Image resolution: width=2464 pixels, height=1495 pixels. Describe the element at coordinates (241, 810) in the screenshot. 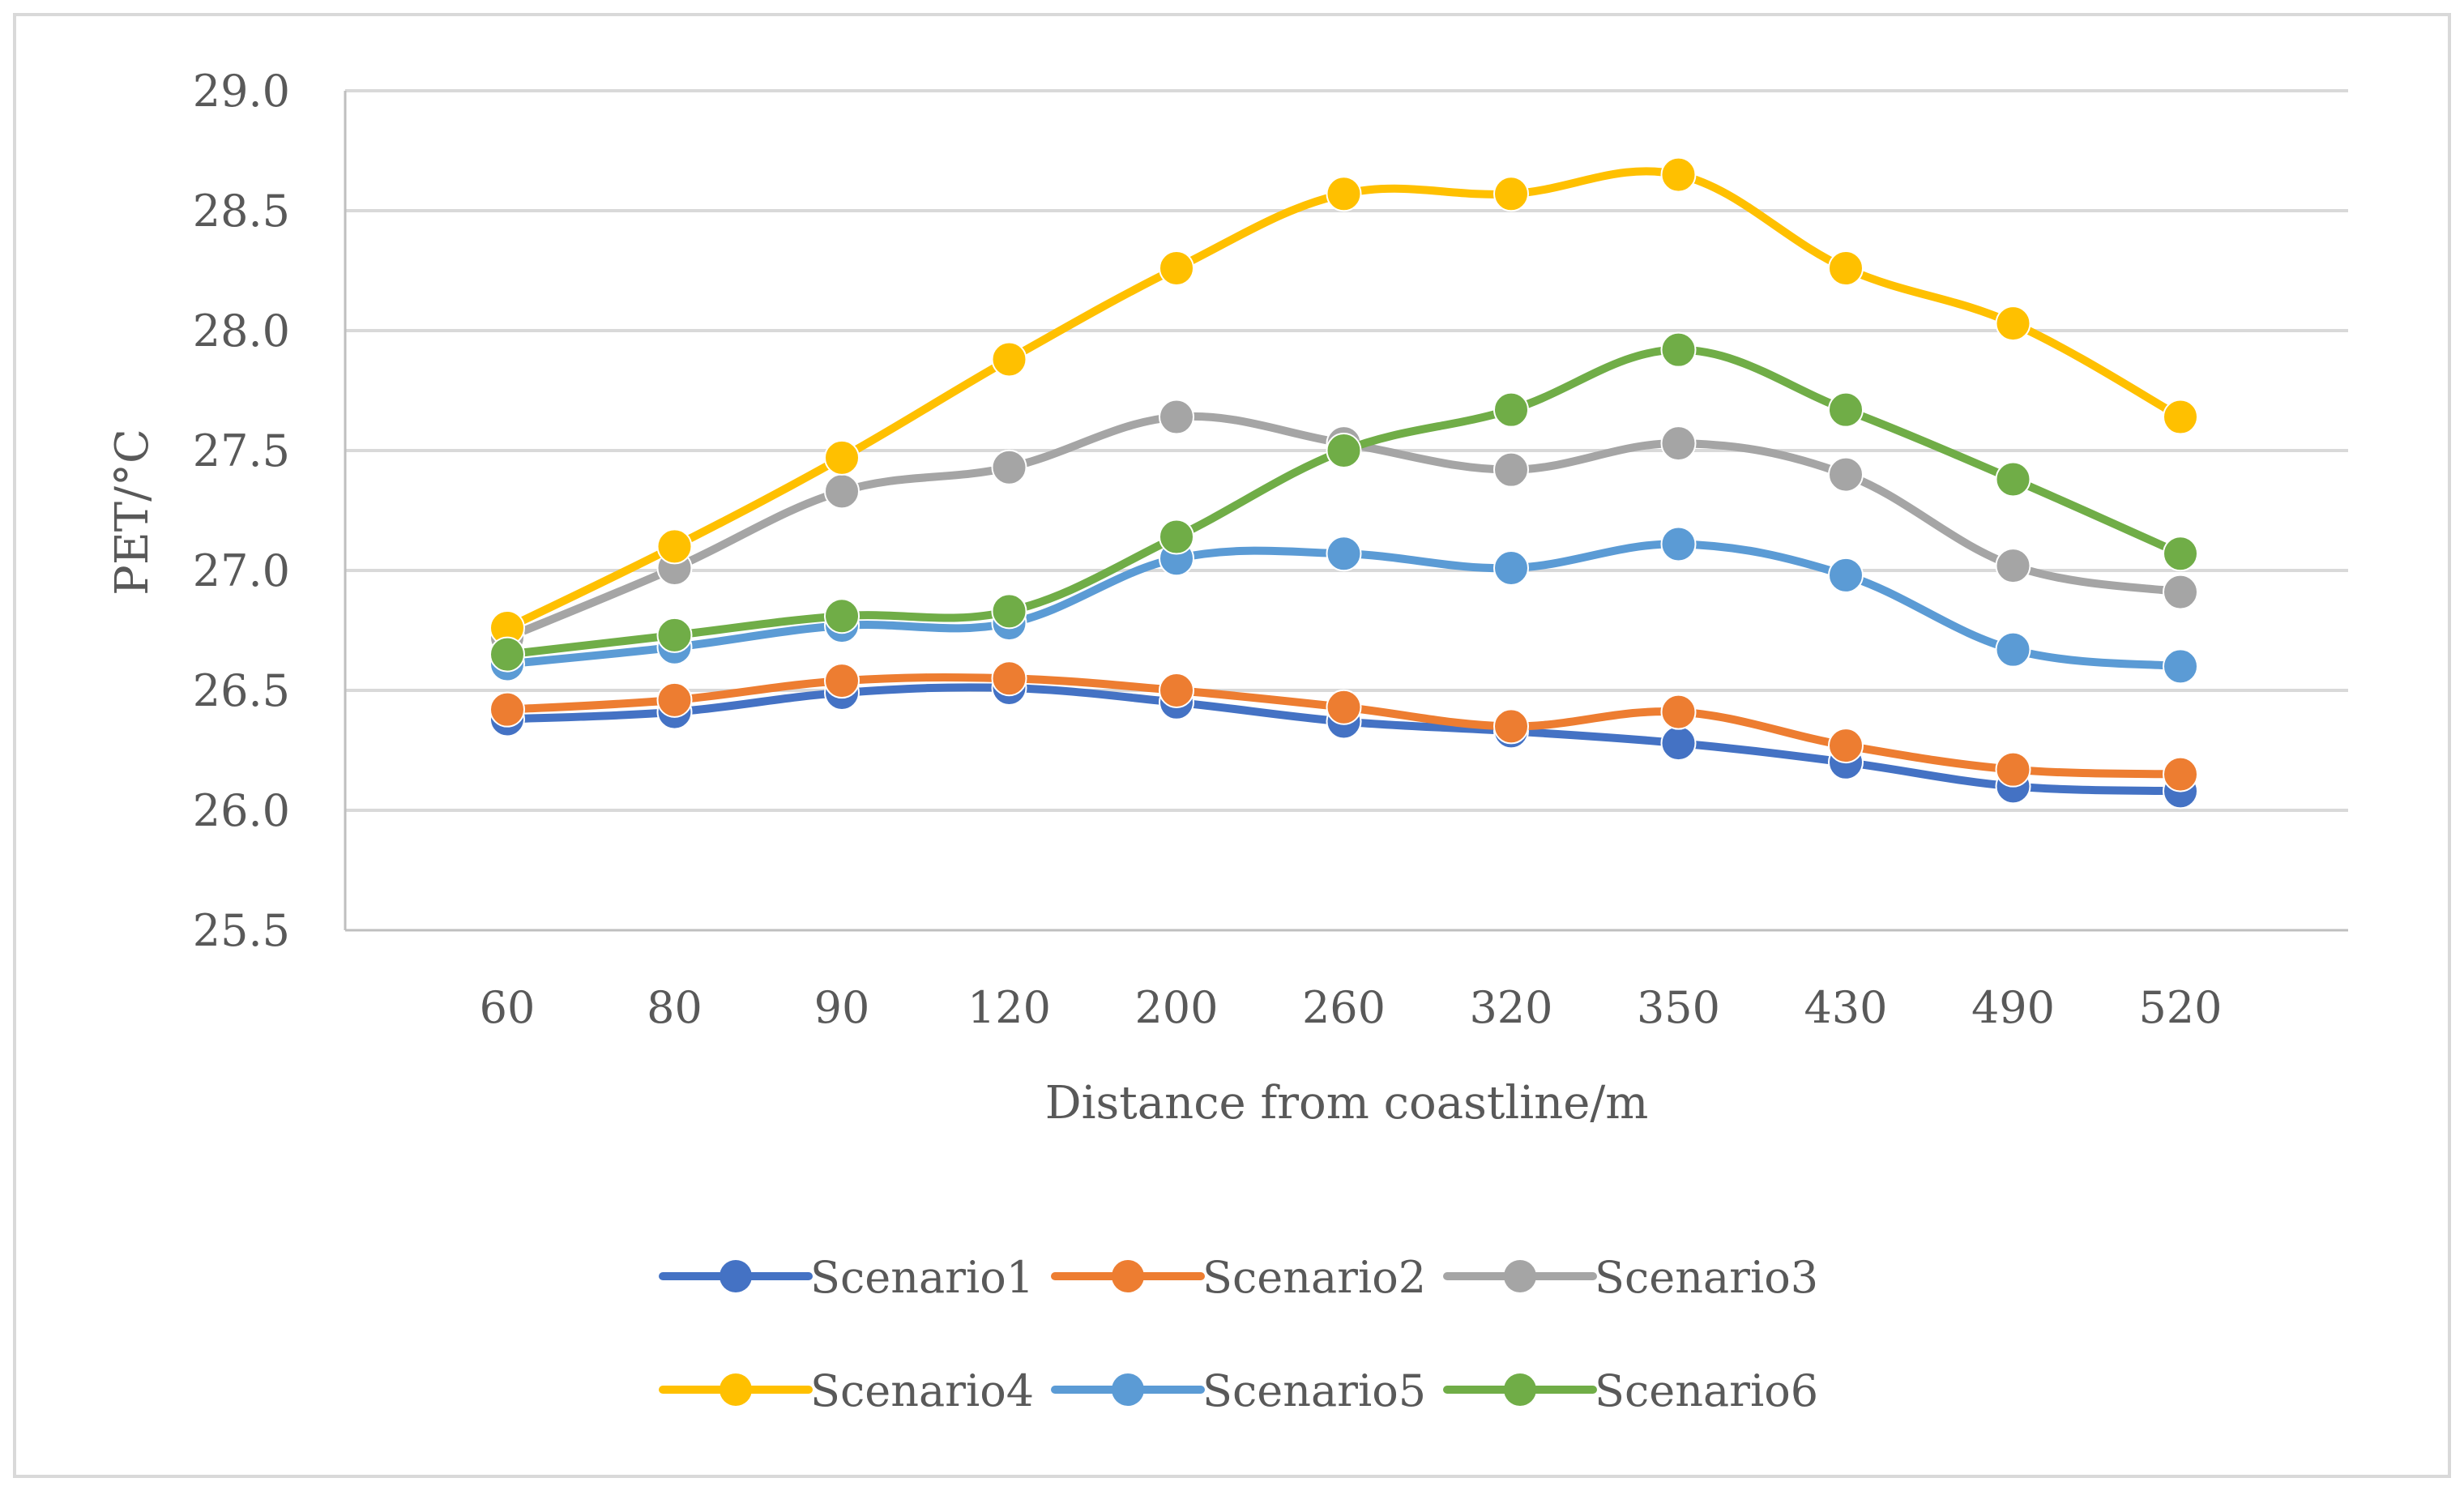

I see `y-tick-label: 26.0` at that location.